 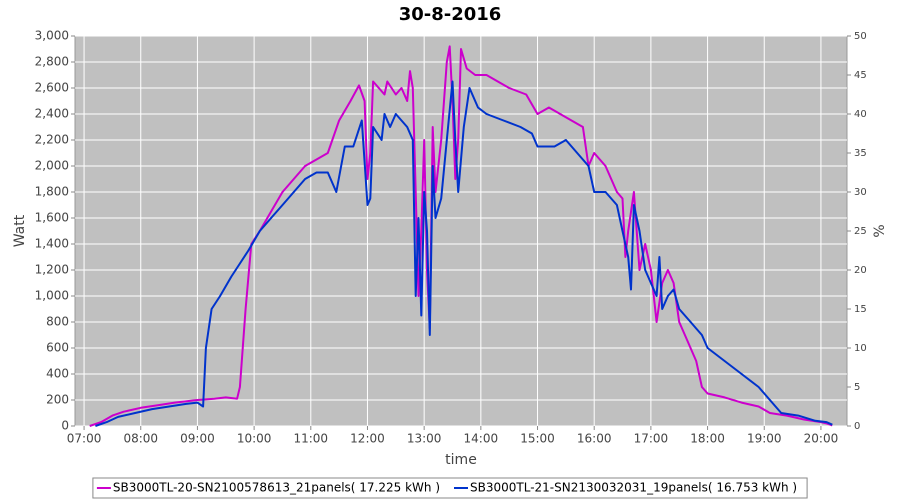 I want to click on x-tick-label: 13:00, so click(x=424, y=439).